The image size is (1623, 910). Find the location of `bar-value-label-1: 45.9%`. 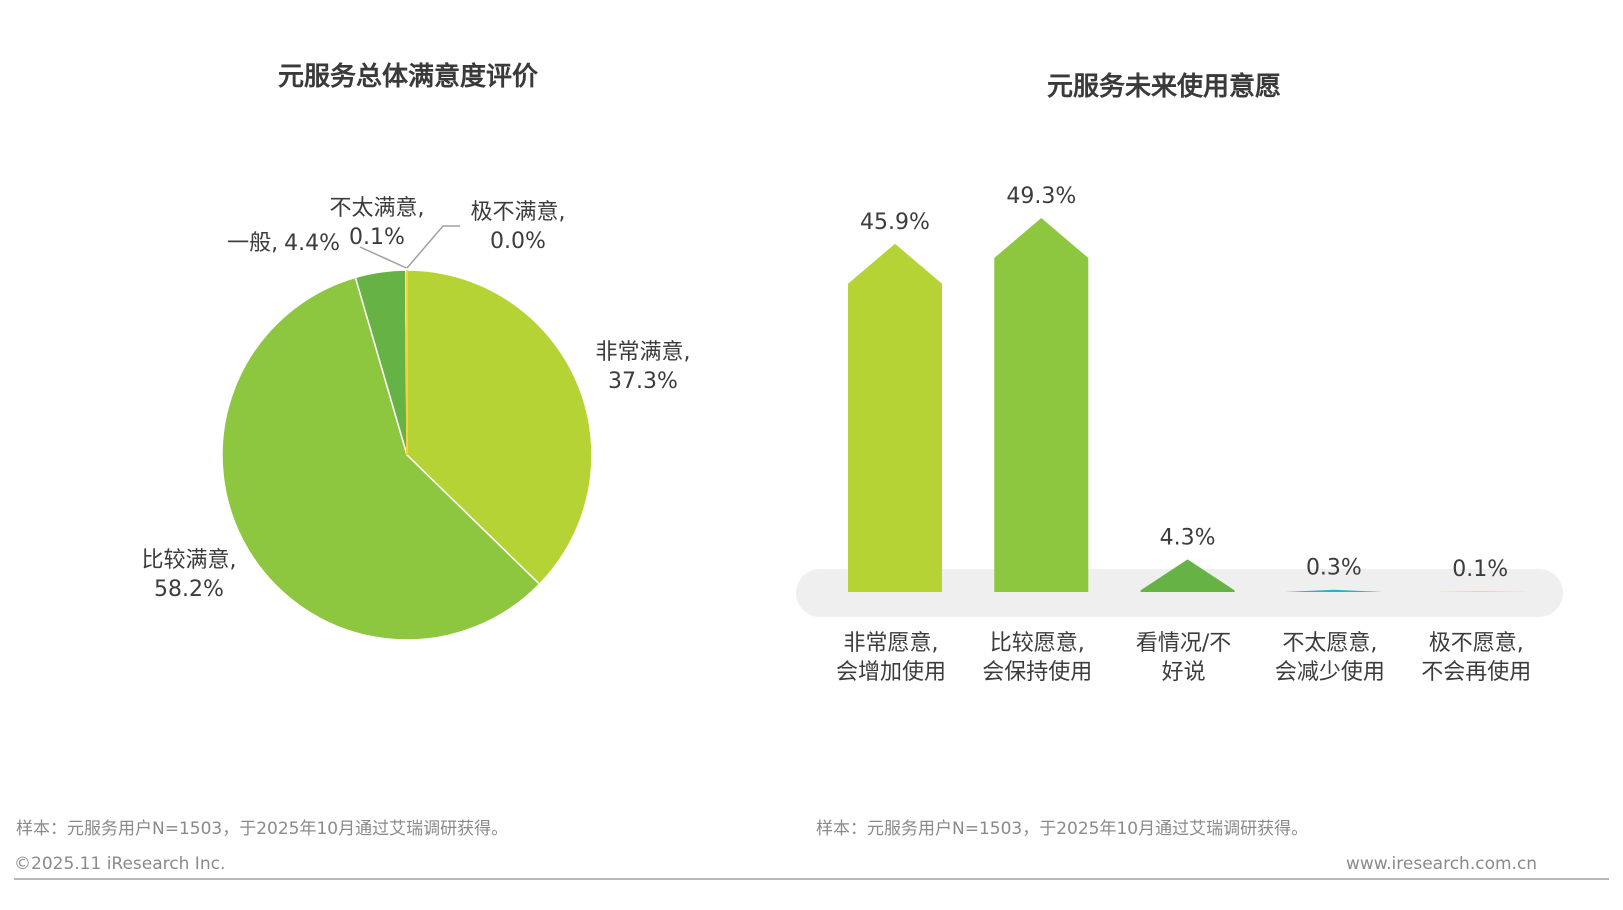

bar-value-label-1: 45.9% is located at coordinates (895, 222).